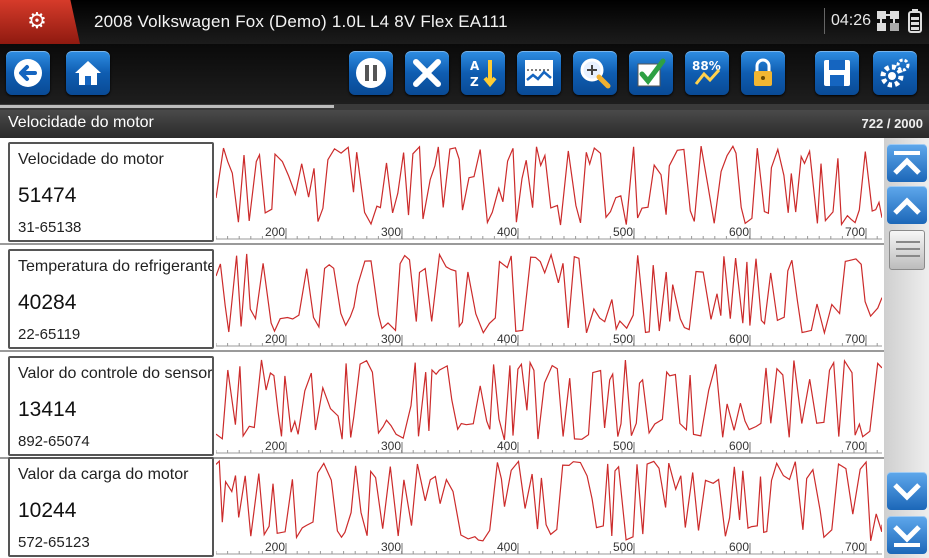 The image size is (929, 558). I want to click on back-button, so click(28, 73).